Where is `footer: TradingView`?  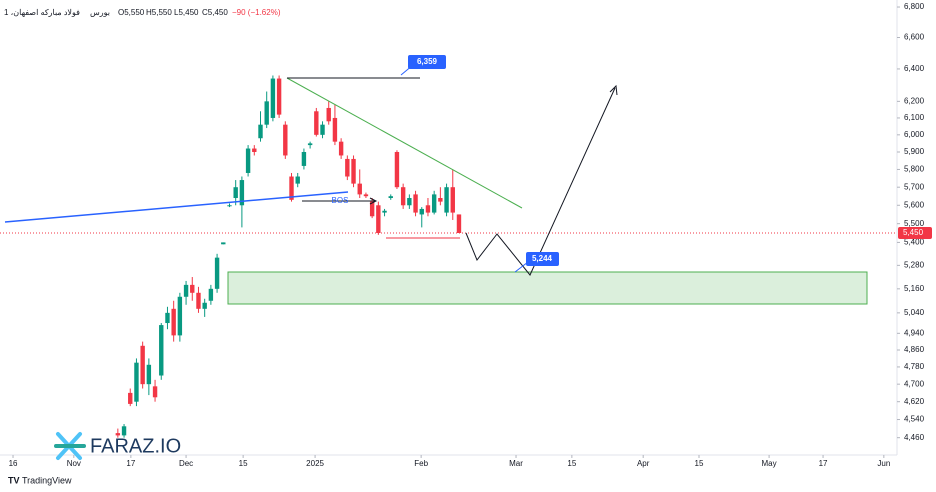
footer: TradingView is located at coordinates (47, 480).